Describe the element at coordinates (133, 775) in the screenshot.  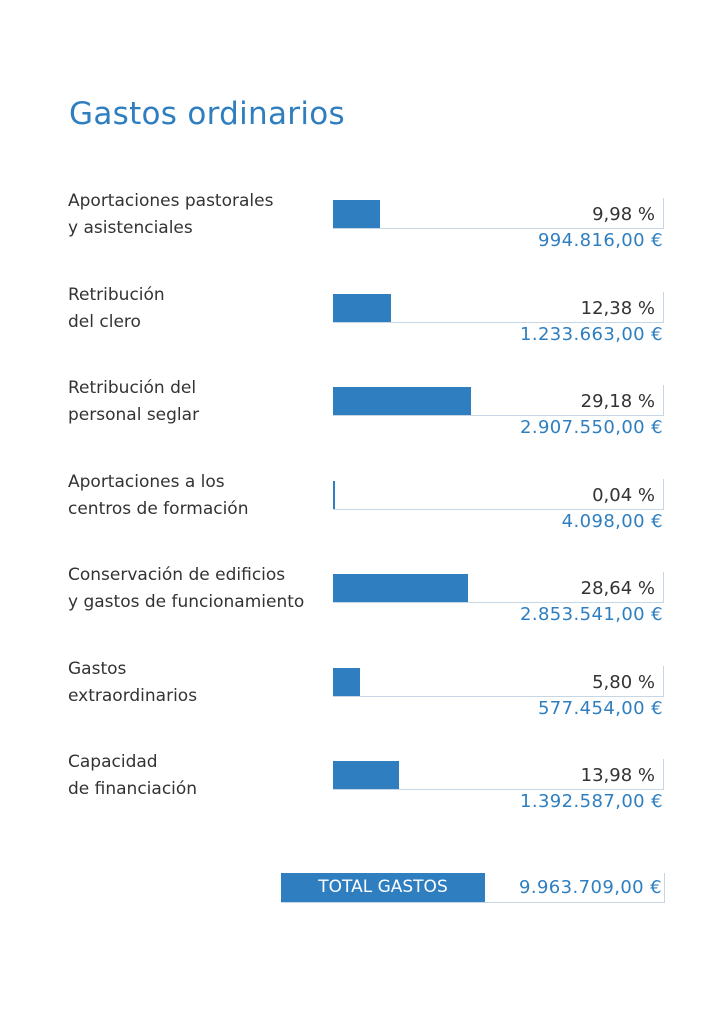
I see `category-label: Capacidad de financiación` at that location.